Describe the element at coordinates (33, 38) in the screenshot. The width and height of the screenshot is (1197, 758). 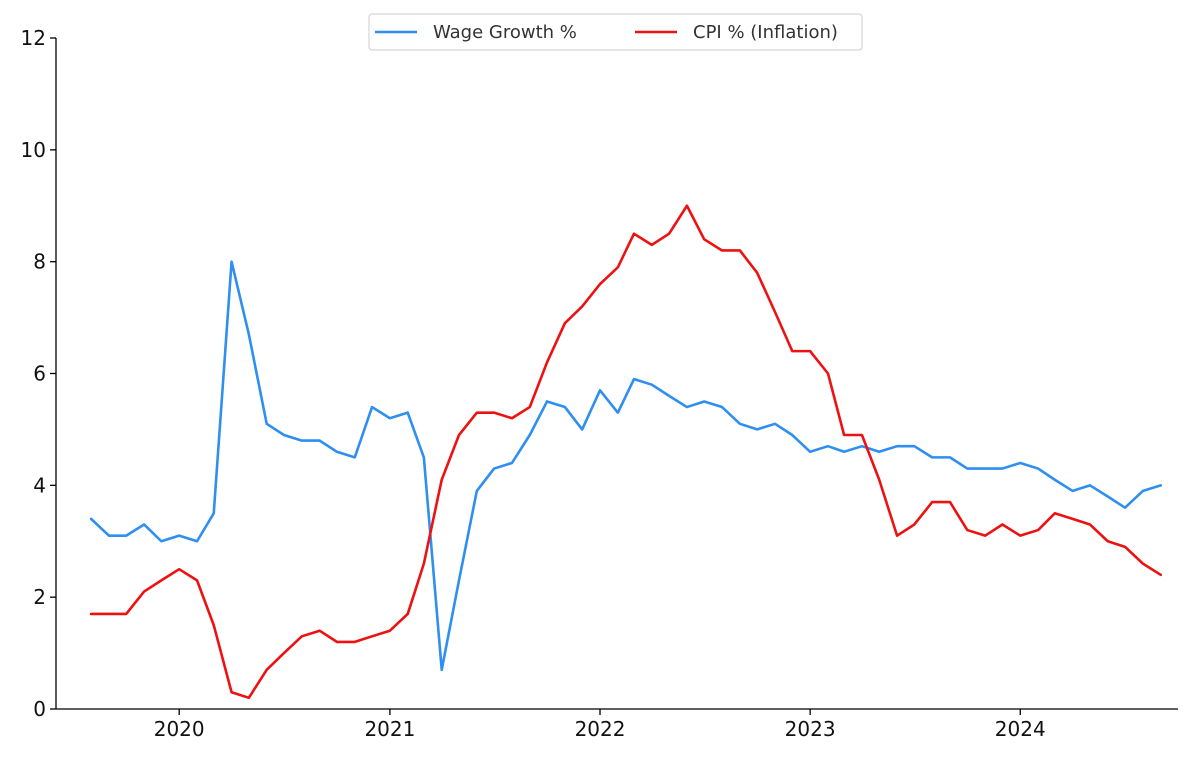
I see `y-tick-label: 12` at that location.